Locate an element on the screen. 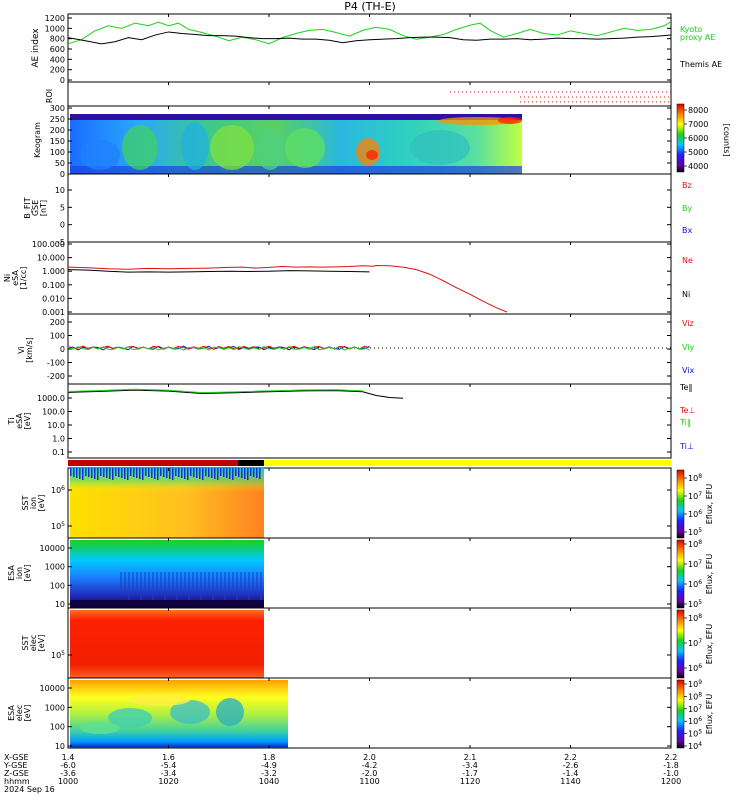  x-tick-label: -4.9 is located at coordinates (269, 765).